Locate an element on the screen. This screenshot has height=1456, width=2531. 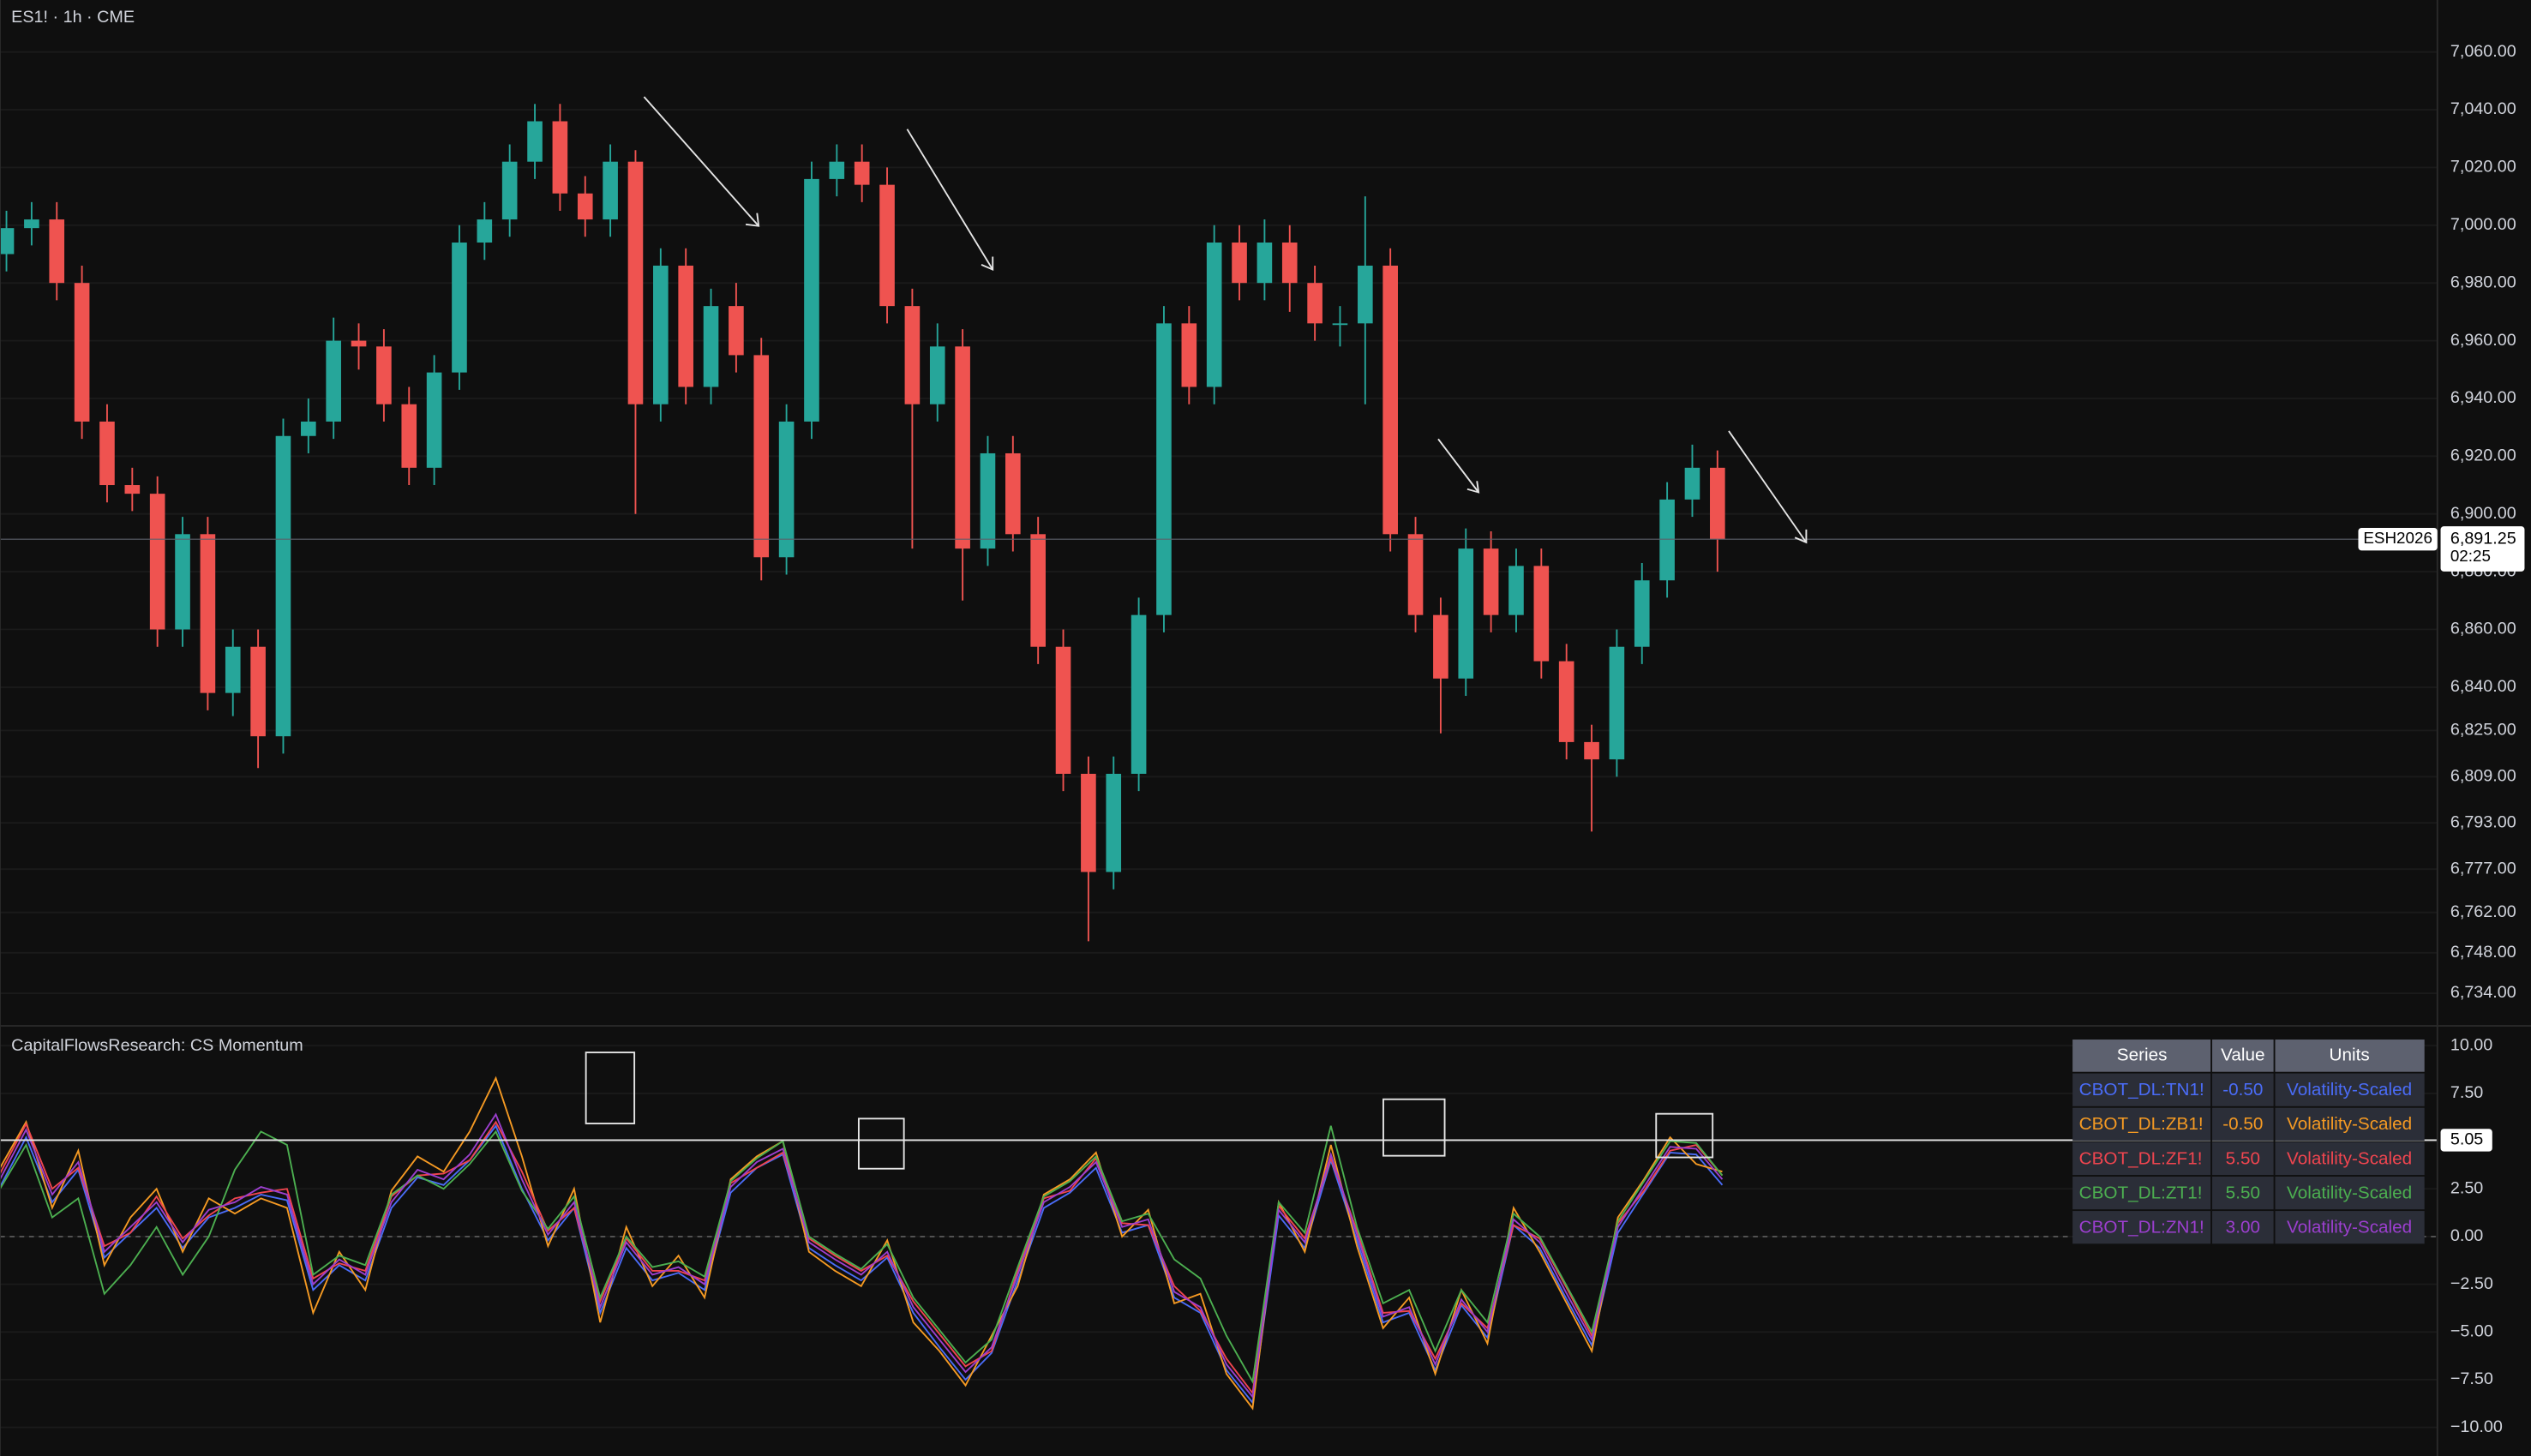
y-tick-label: 6,860.00 is located at coordinates (2483, 629).